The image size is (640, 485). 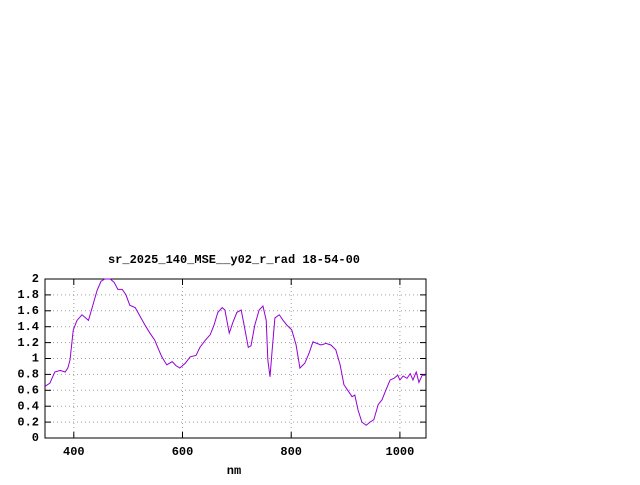 What do you see at coordinates (28, 343) in the screenshot?
I see `y-tick-label: 1.2` at bounding box center [28, 343].